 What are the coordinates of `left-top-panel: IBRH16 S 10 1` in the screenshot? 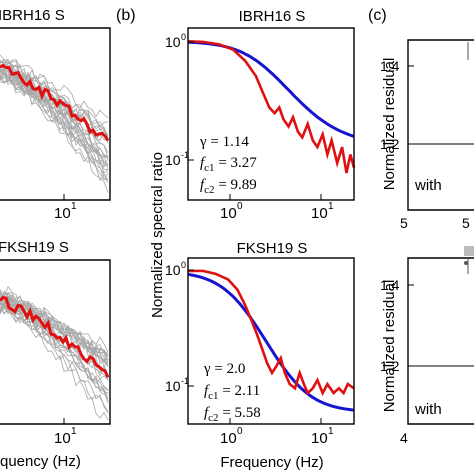 It's located at (55, 114).